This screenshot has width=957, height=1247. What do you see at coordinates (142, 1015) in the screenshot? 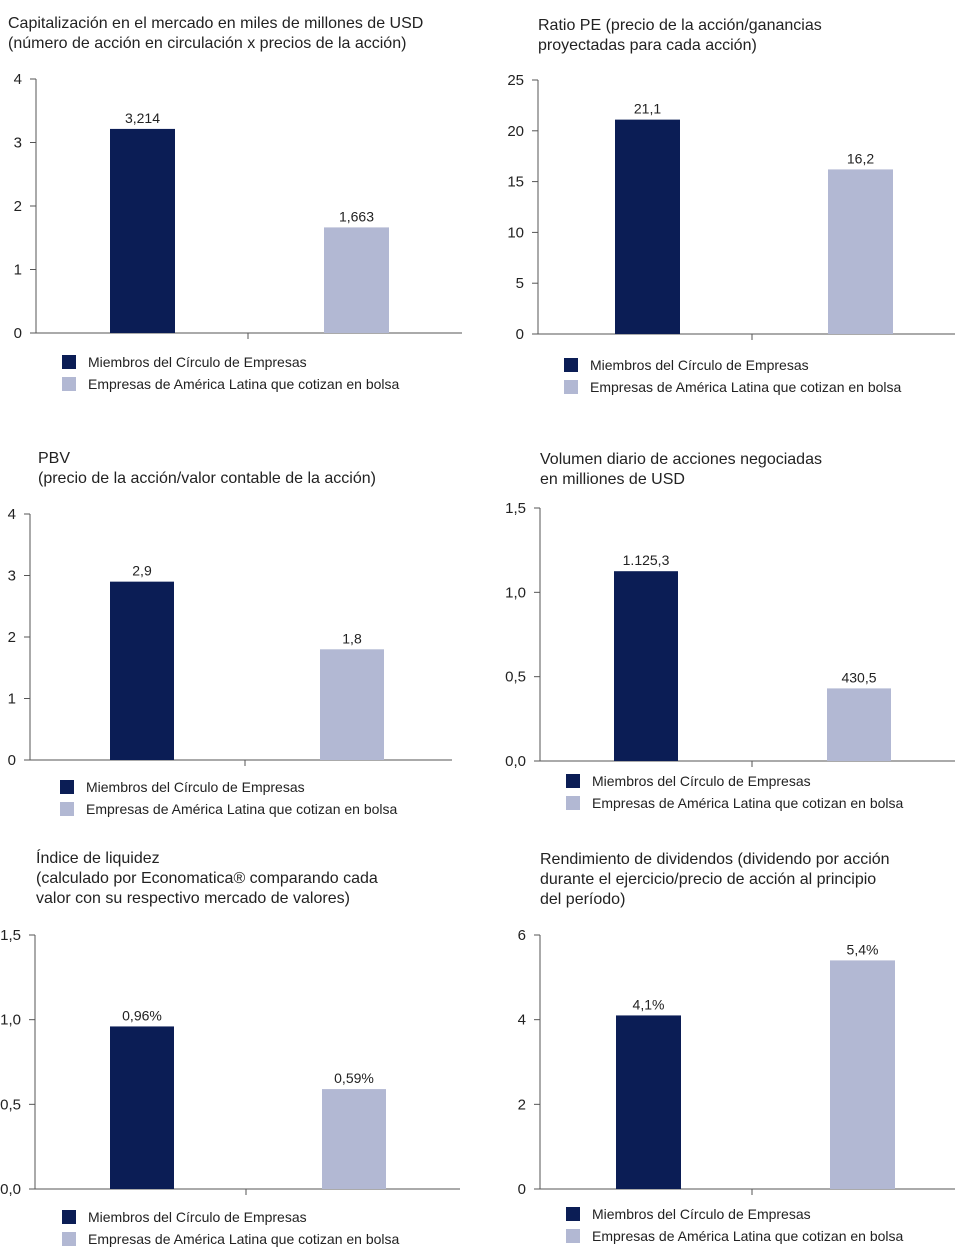
I see `bar-value-label: 0,96%` at bounding box center [142, 1015].